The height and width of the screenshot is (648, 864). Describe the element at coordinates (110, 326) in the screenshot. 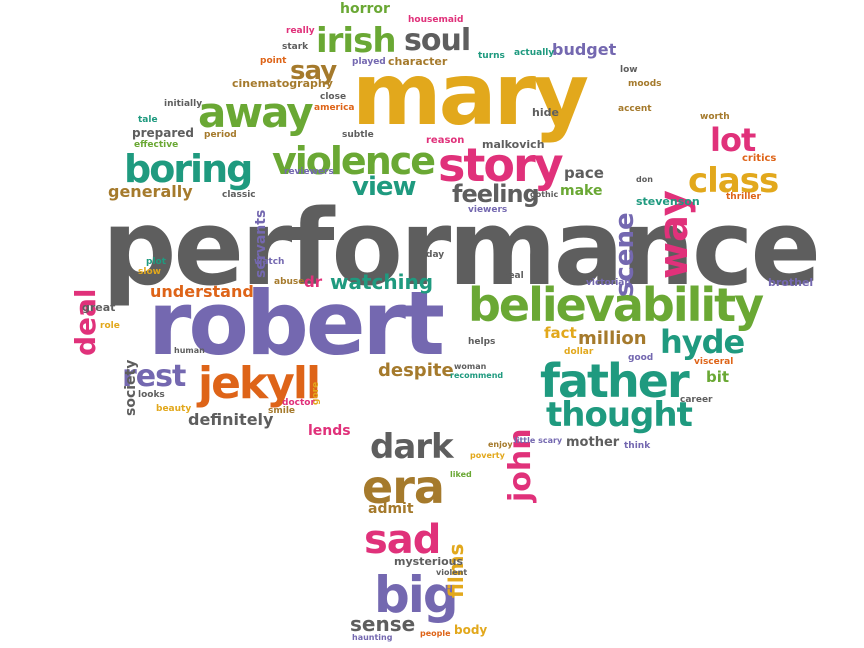

I see `word-role: role` at that location.